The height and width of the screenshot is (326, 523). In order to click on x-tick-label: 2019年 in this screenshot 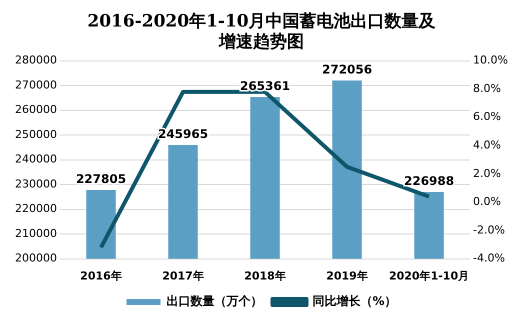, I will do `click(347, 275)`.